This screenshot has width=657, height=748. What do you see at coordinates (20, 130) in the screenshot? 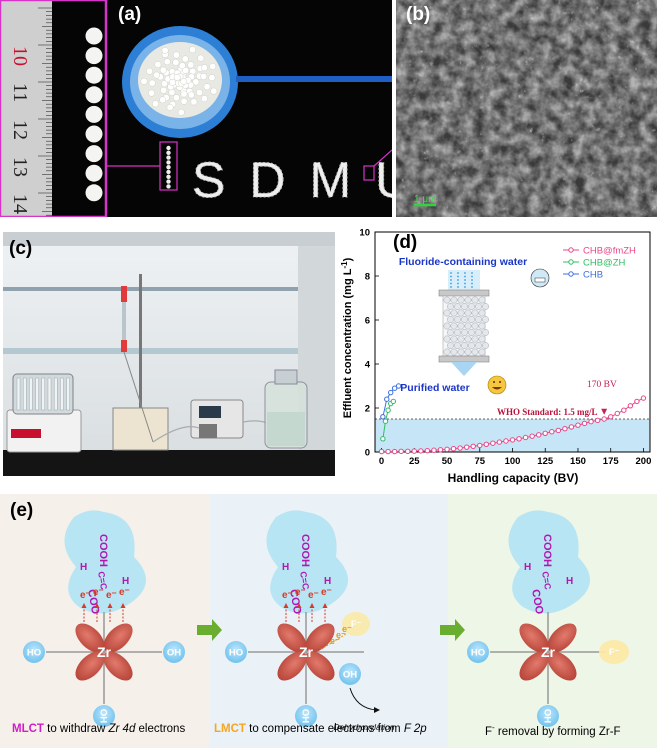
I see `ruler-number: 12` at bounding box center [20, 130].